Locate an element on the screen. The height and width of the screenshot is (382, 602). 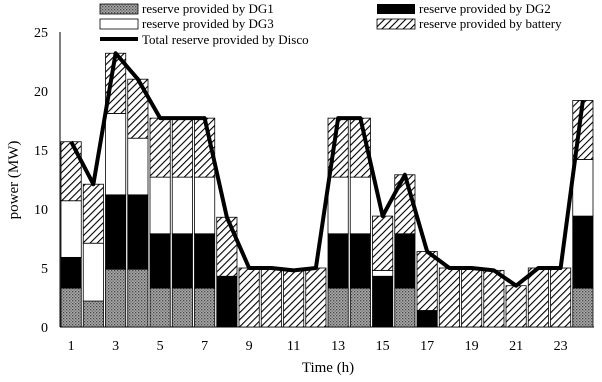
legend-label-dg1: reserve provided by DG1 is located at coordinates (208, 8).